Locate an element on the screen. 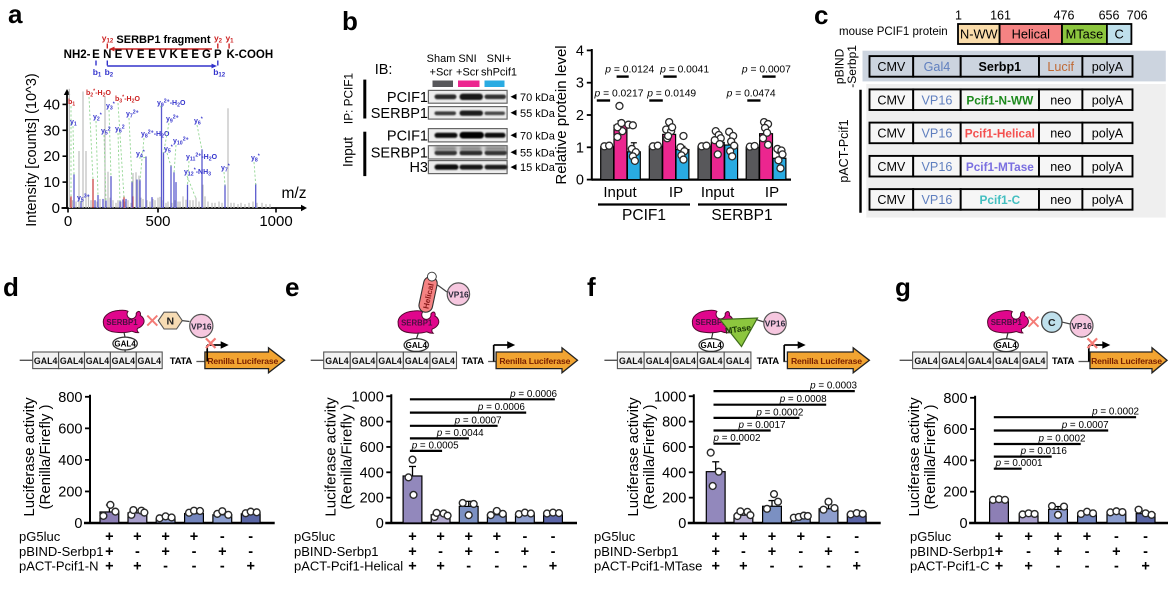 Image resolution: width=1168 pixels, height=589 pixels. svg-text: y1 is located at coordinates (229, 39).